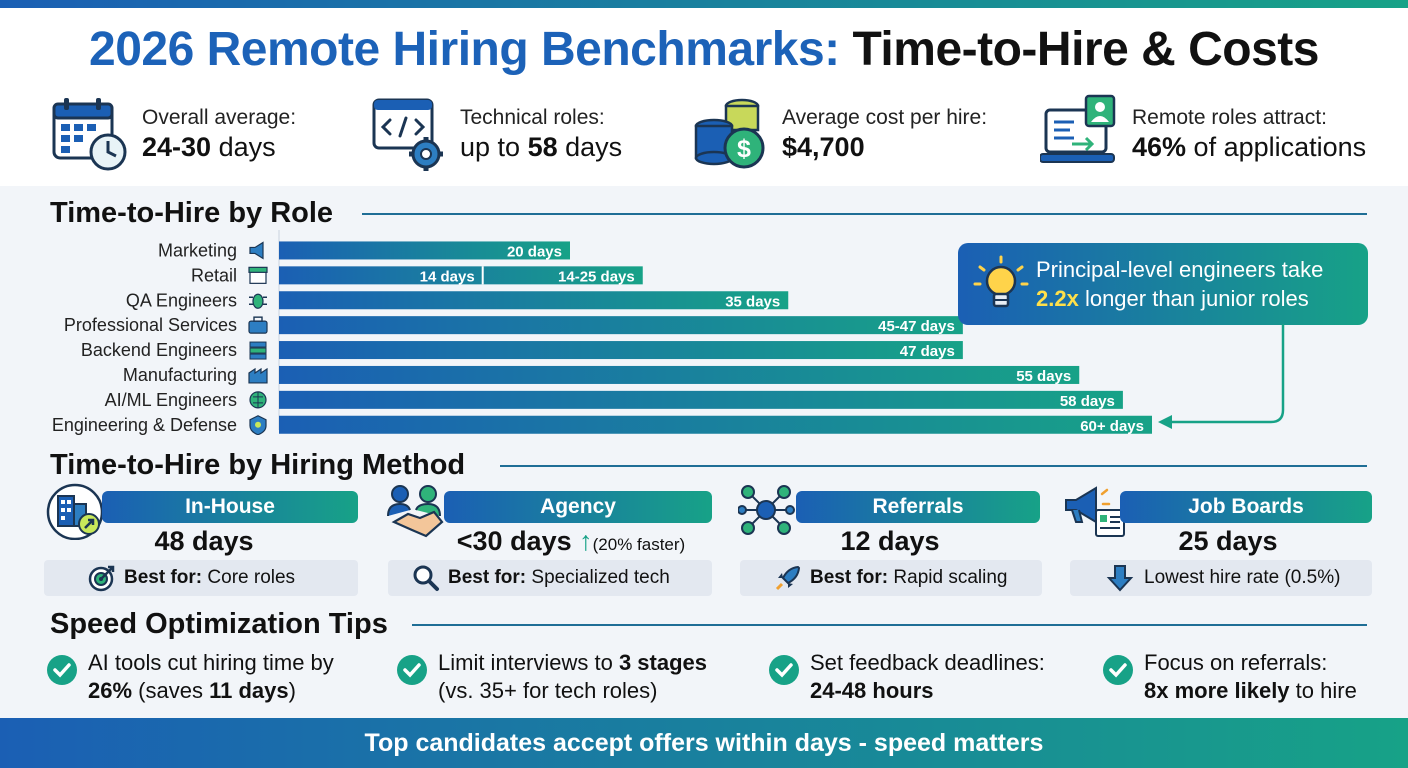 This screenshot has height=768, width=1408. Describe the element at coordinates (598, 577) in the screenshot. I see `best-for-value: Specialized tech` at that location.